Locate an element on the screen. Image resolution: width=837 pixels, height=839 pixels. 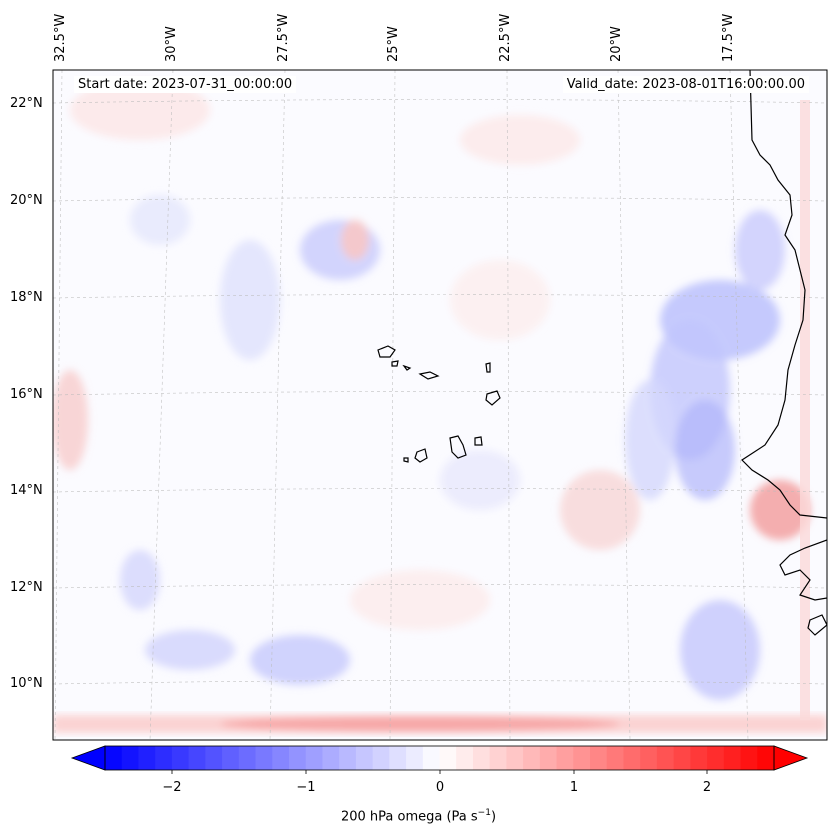
start-date-label: Start date: 2023-07-31_00:00:00 is located at coordinates (185, 84).